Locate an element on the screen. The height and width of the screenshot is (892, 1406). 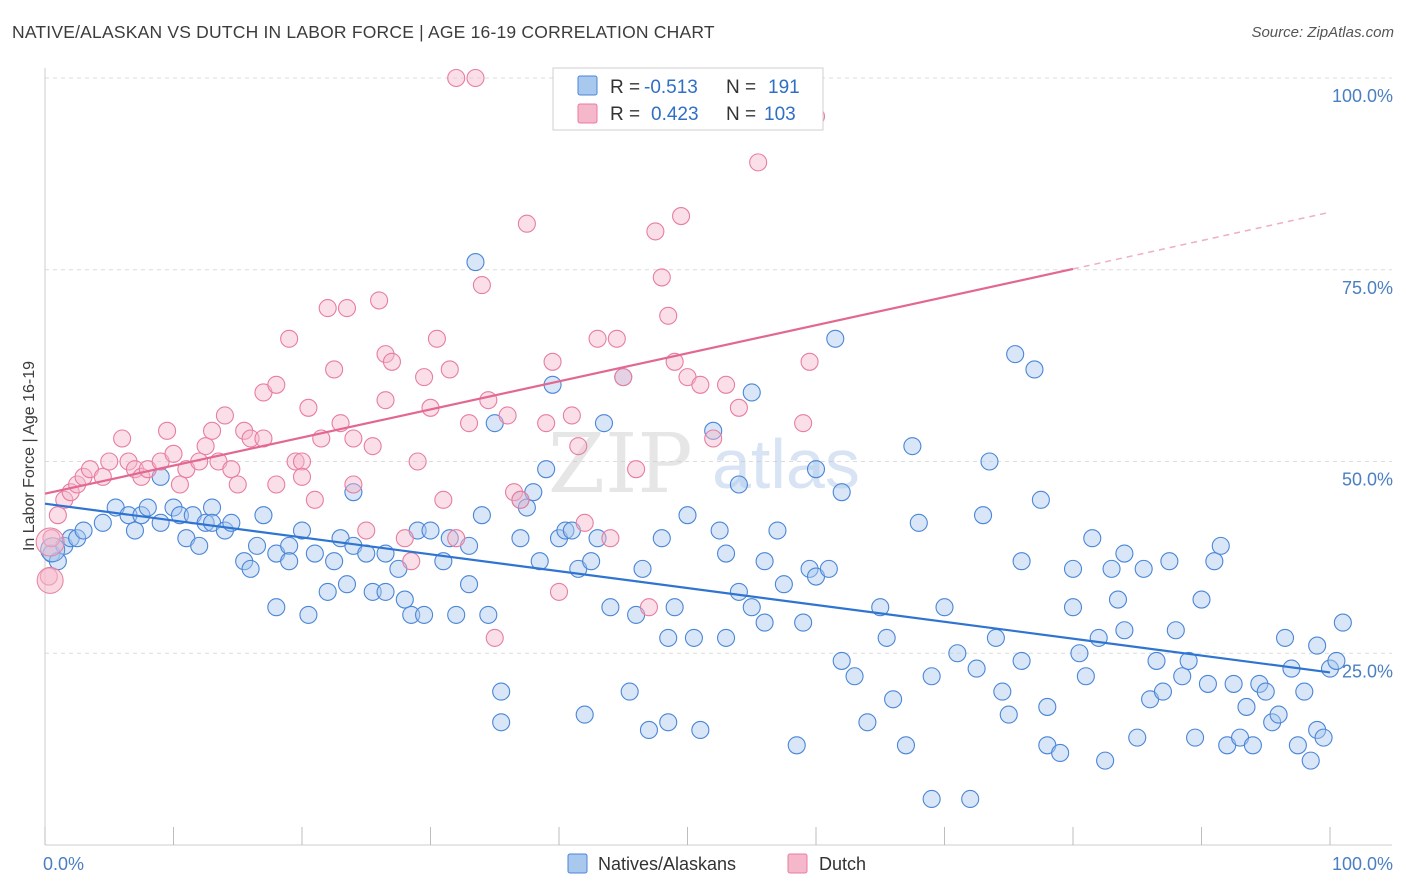
natives-n-label: N = is located at coordinates (741, 87).